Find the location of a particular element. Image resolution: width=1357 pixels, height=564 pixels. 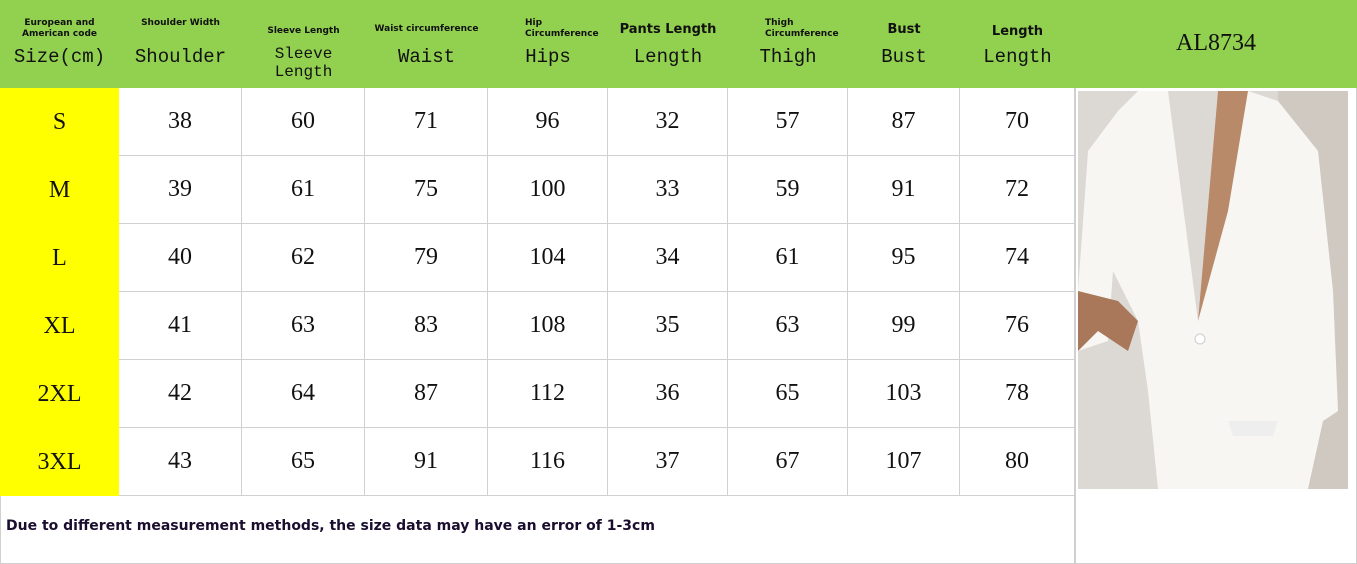

product-photo is located at coordinates (1213, 290).